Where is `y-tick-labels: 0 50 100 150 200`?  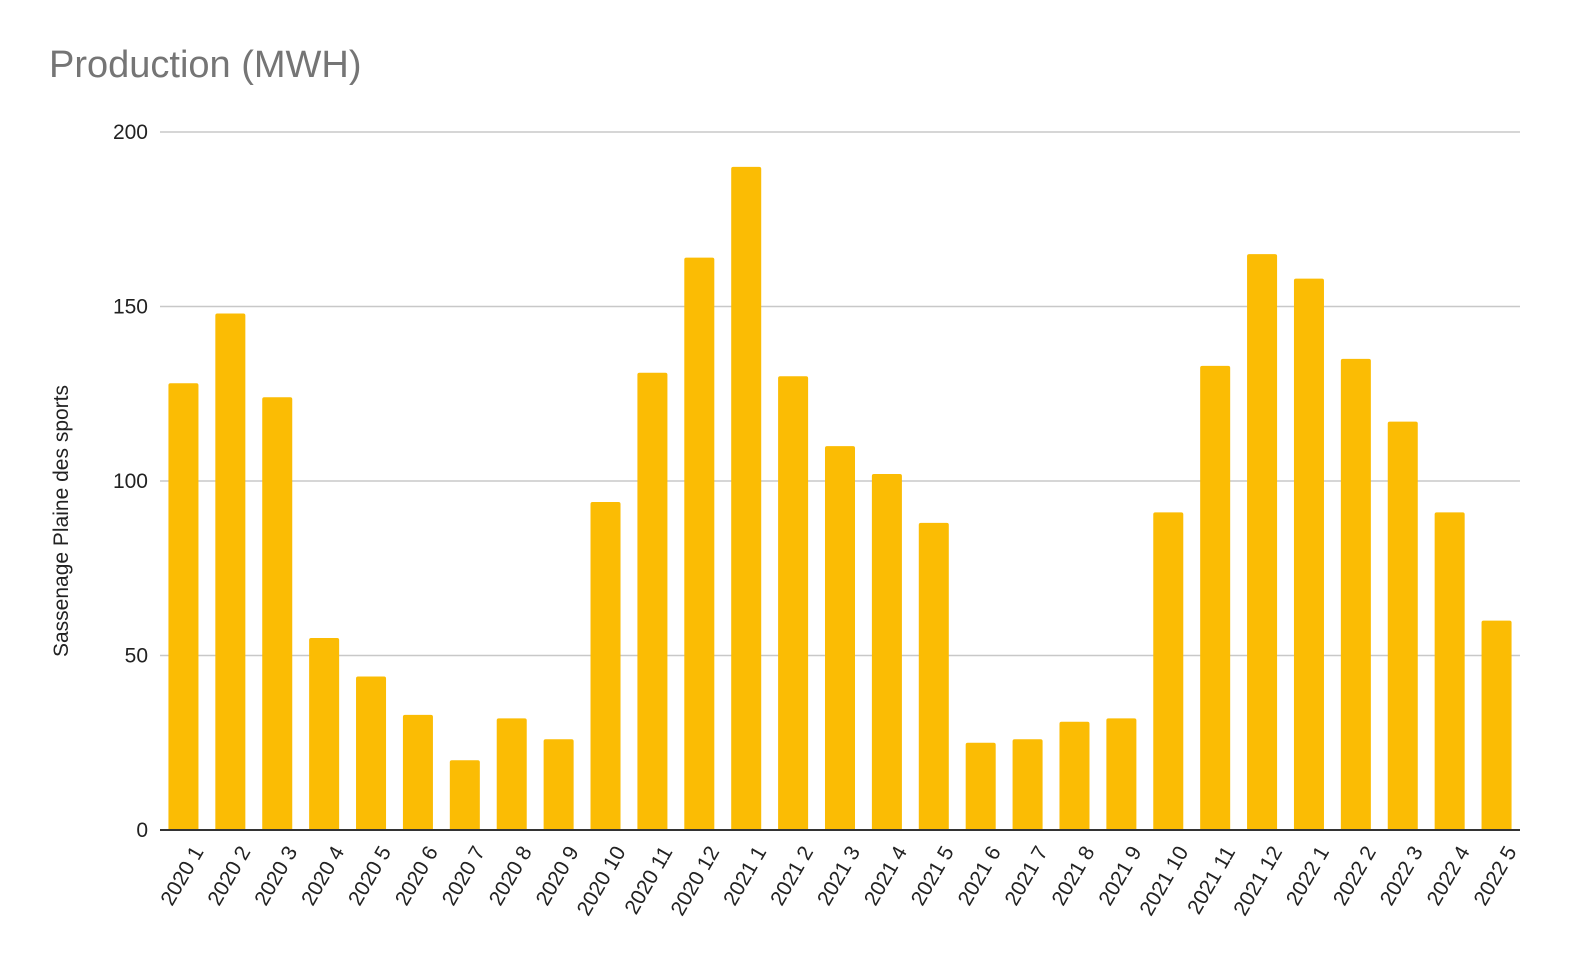 y-tick-labels: 0 50 100 150 200 is located at coordinates (130, 481).